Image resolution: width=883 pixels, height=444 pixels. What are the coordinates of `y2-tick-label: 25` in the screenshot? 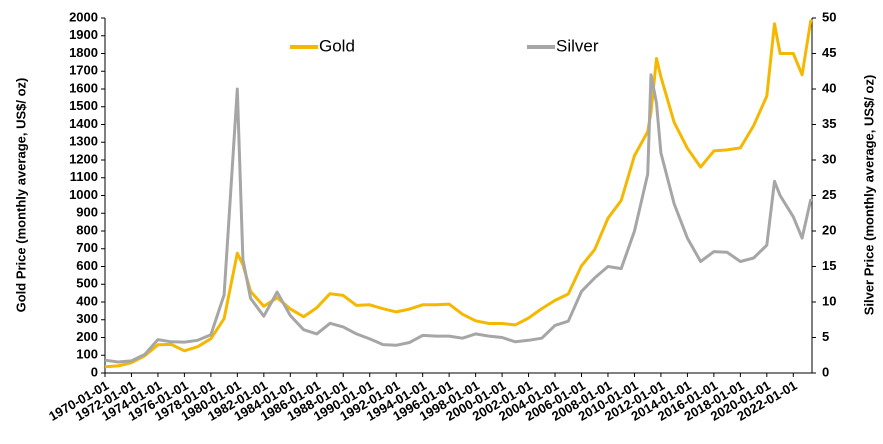 It's located at (829, 194).